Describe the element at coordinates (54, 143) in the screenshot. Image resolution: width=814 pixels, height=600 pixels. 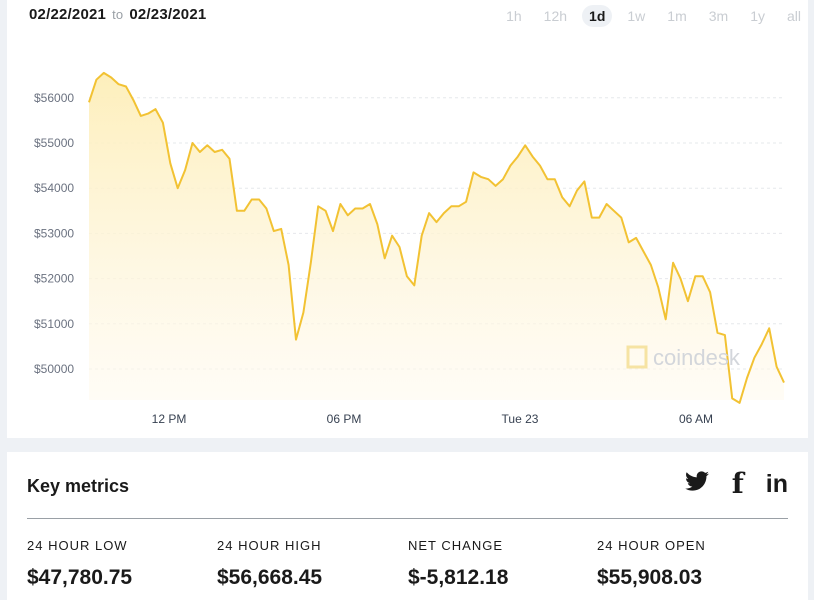
I see `y-tick-label: $55000` at that location.